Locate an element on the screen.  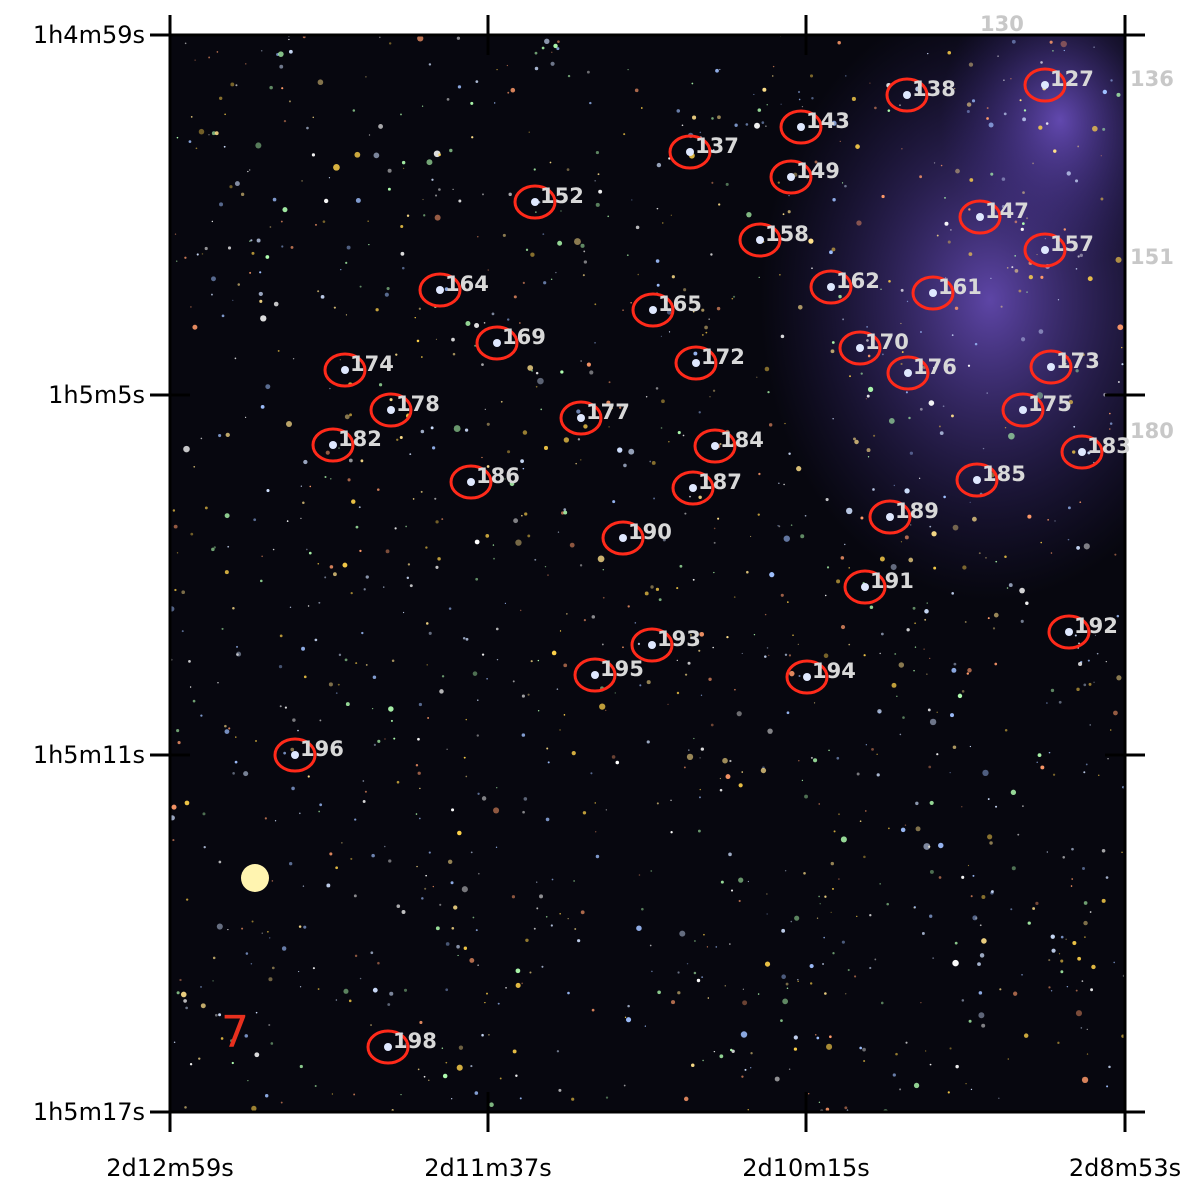
region-label: 162 is located at coordinates (858, 281).